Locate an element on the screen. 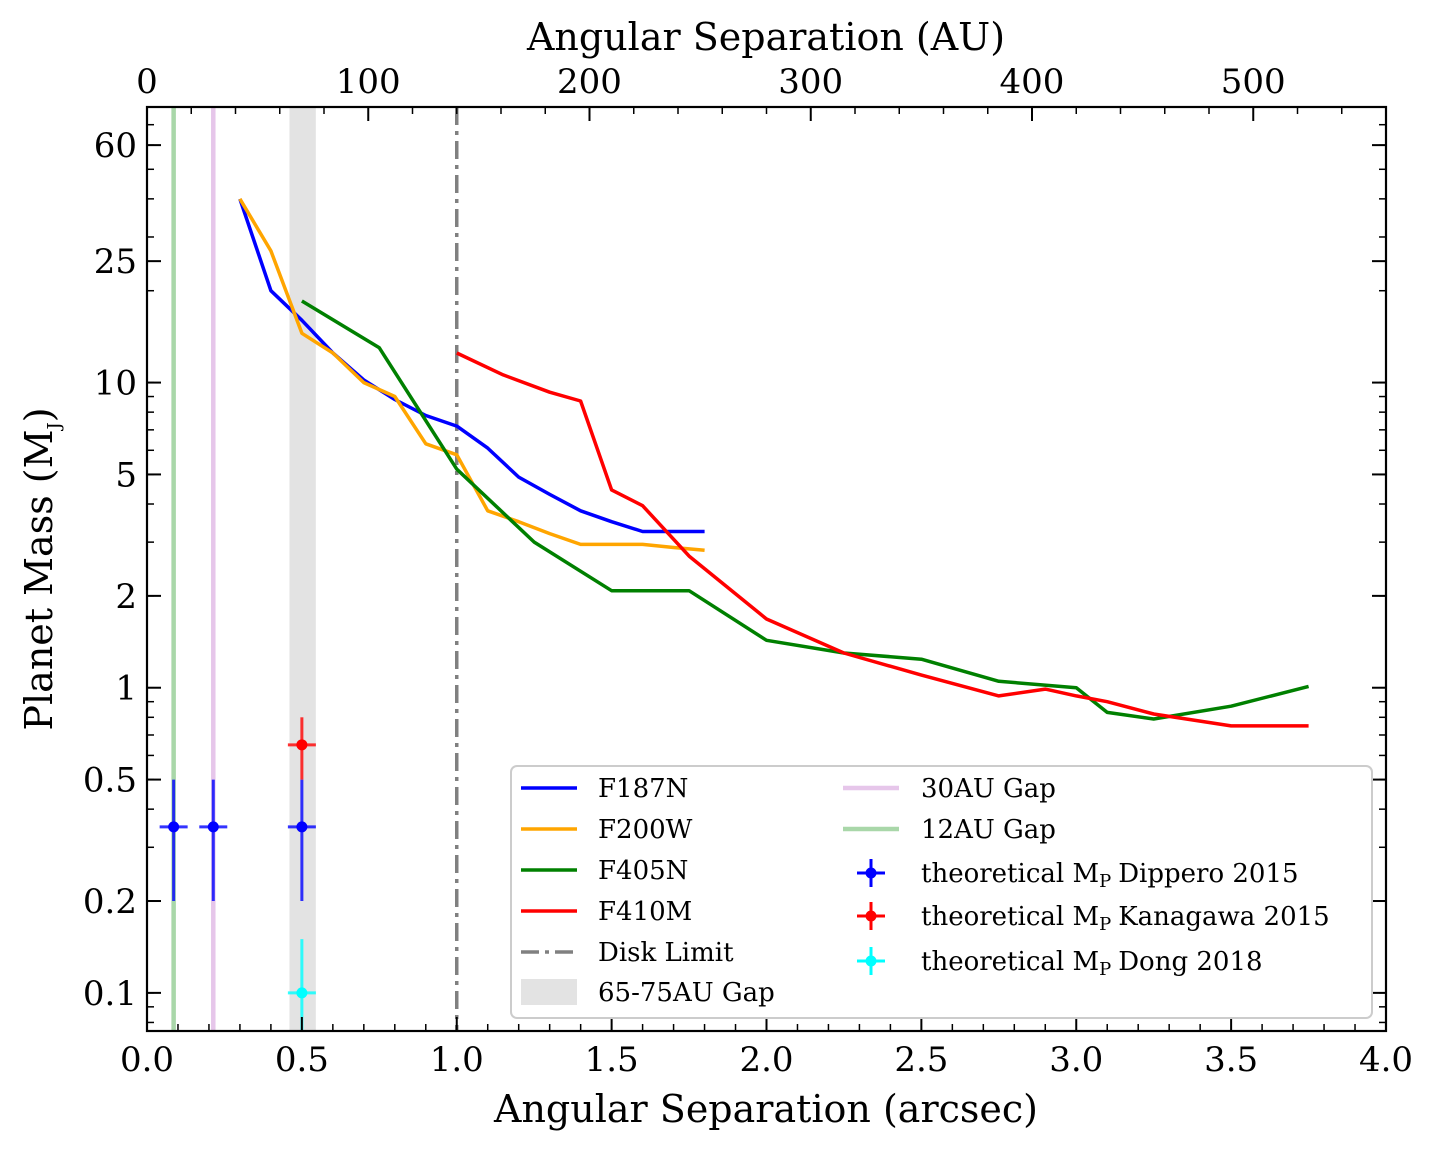 This screenshot has width=1437, height=1151. legend-label-dong: theoretical MP Dong 2018 is located at coordinates (1092, 963).